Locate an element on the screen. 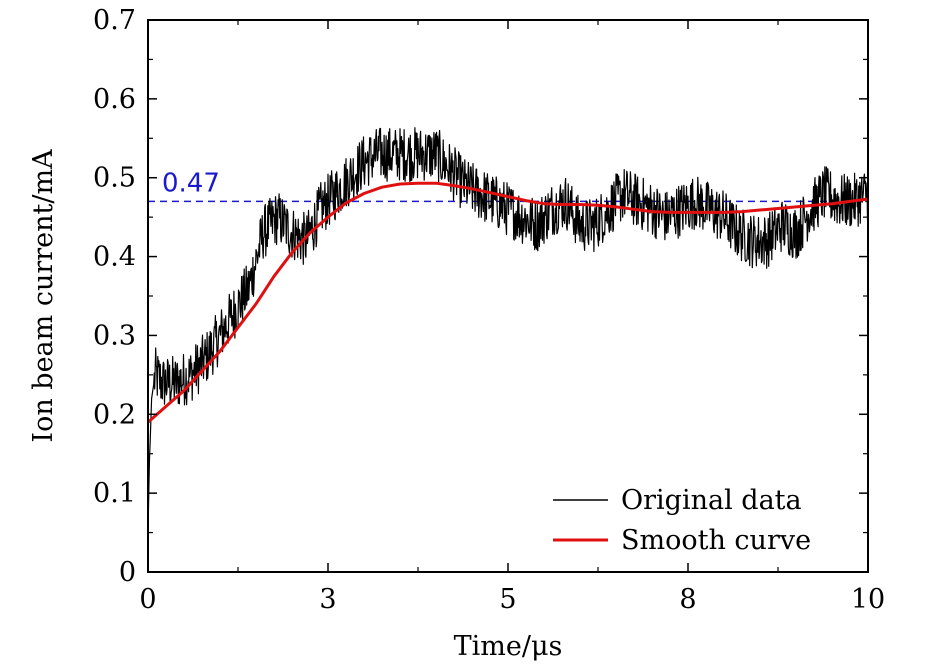  legend-label: Smooth curve is located at coordinates (716, 540).